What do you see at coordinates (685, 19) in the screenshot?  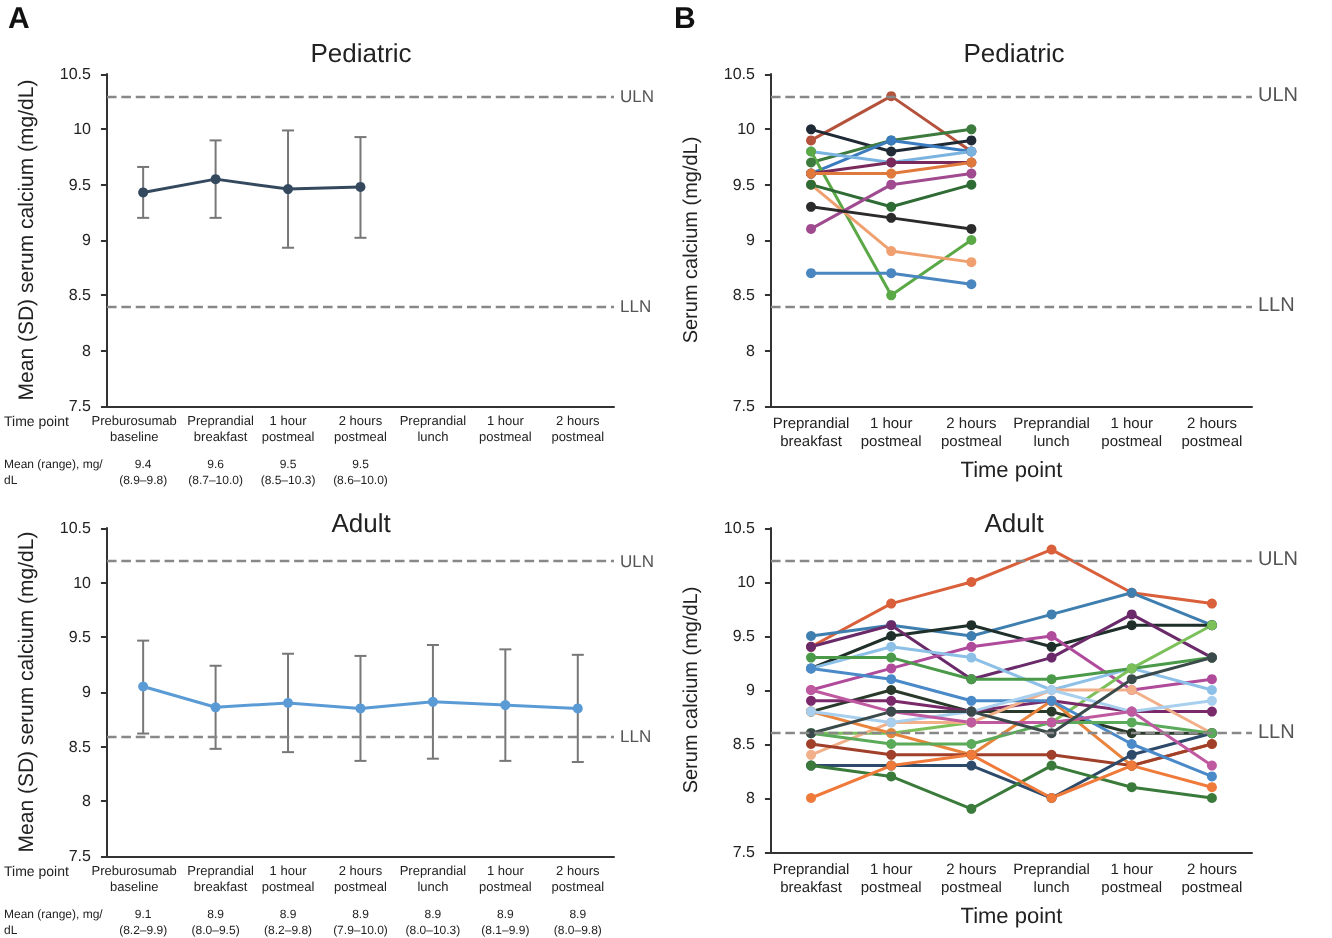 I see `text: B` at bounding box center [685, 19].